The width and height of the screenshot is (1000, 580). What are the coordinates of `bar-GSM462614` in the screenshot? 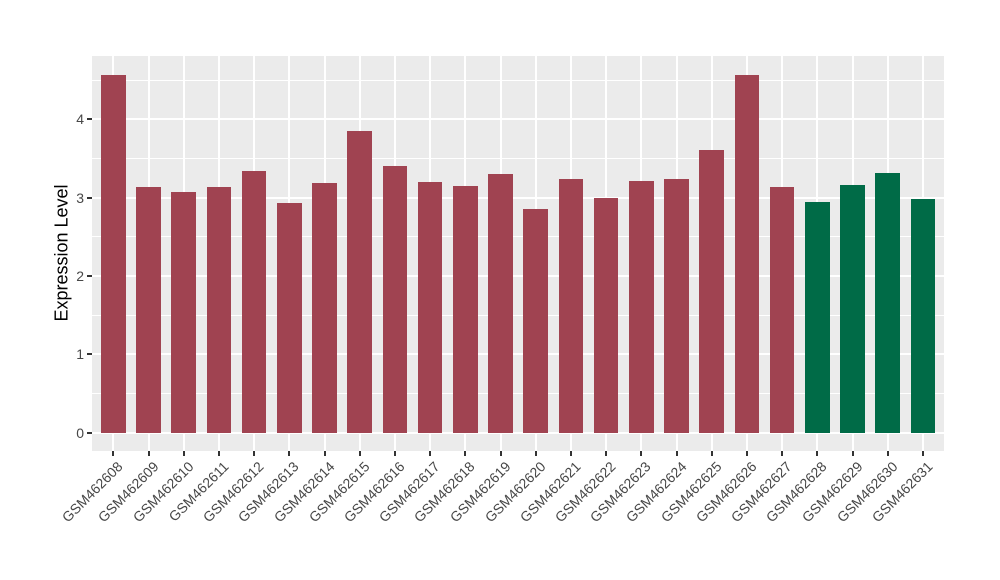 It's located at (324, 308).